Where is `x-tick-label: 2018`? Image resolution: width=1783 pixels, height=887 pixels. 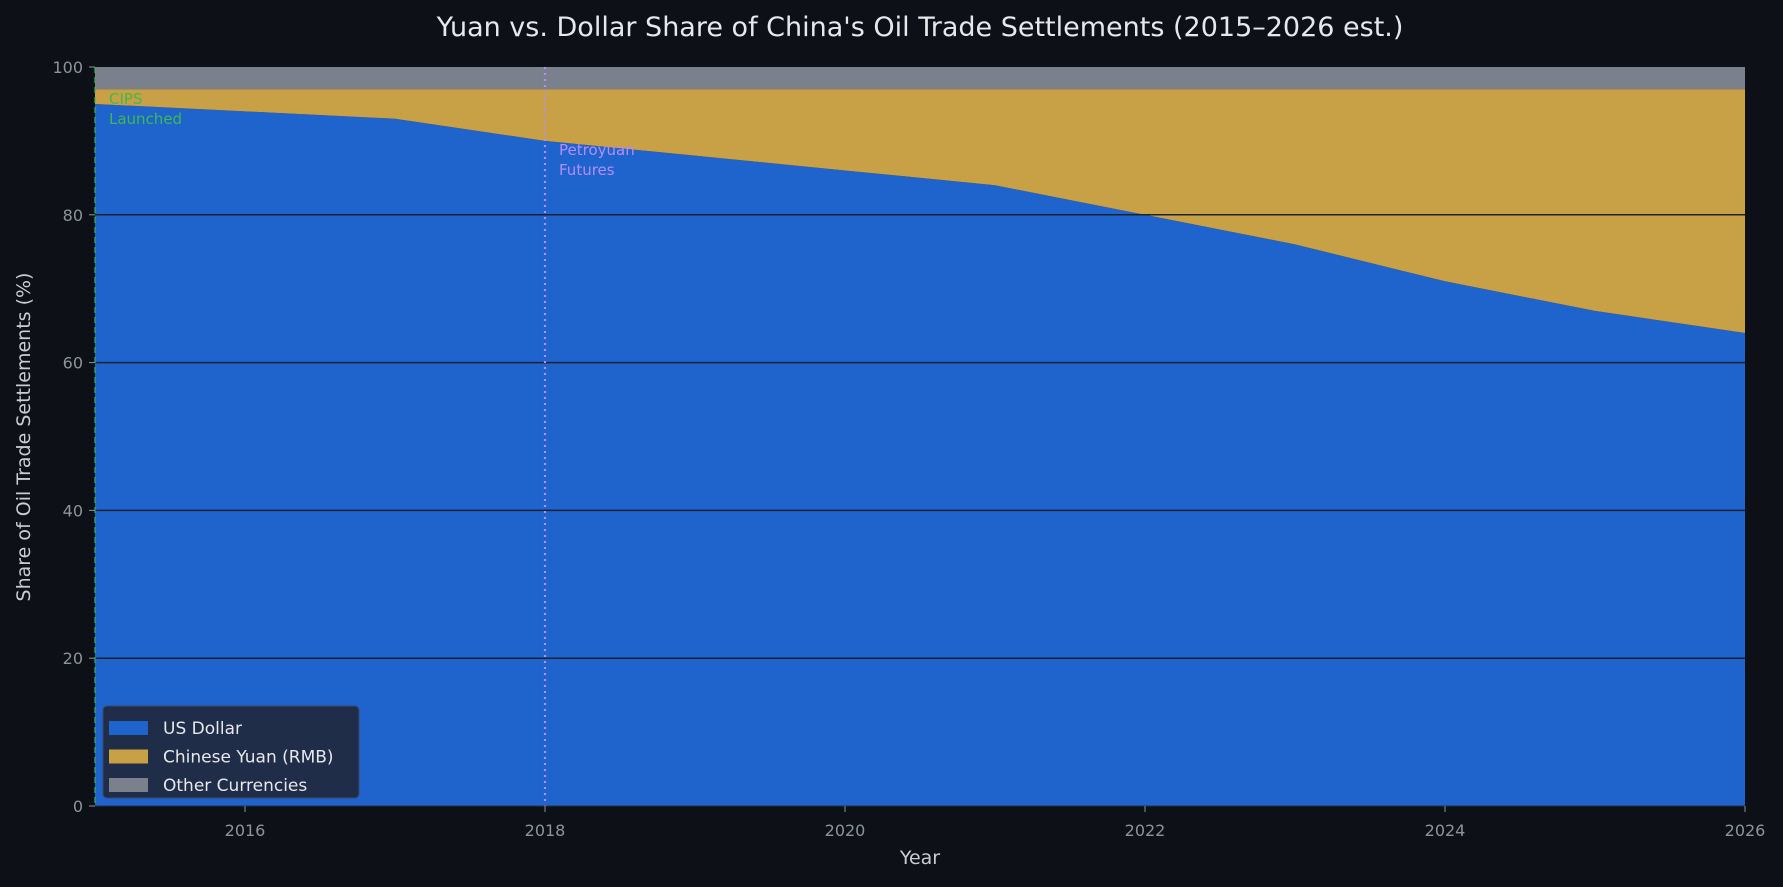 x-tick-label: 2018 is located at coordinates (545, 830).